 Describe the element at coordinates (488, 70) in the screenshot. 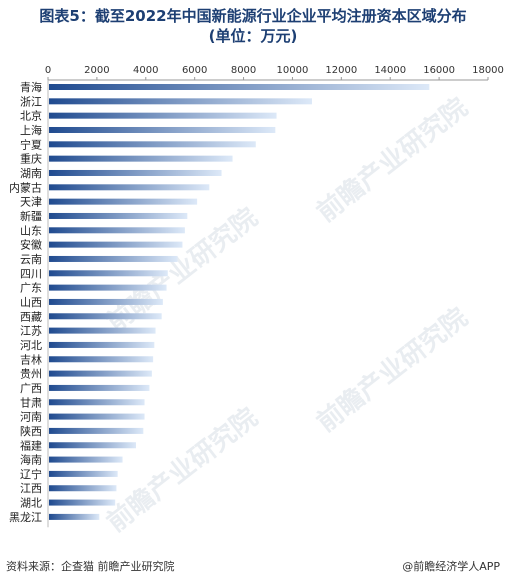

I see `x-tick-label: 18000` at that location.